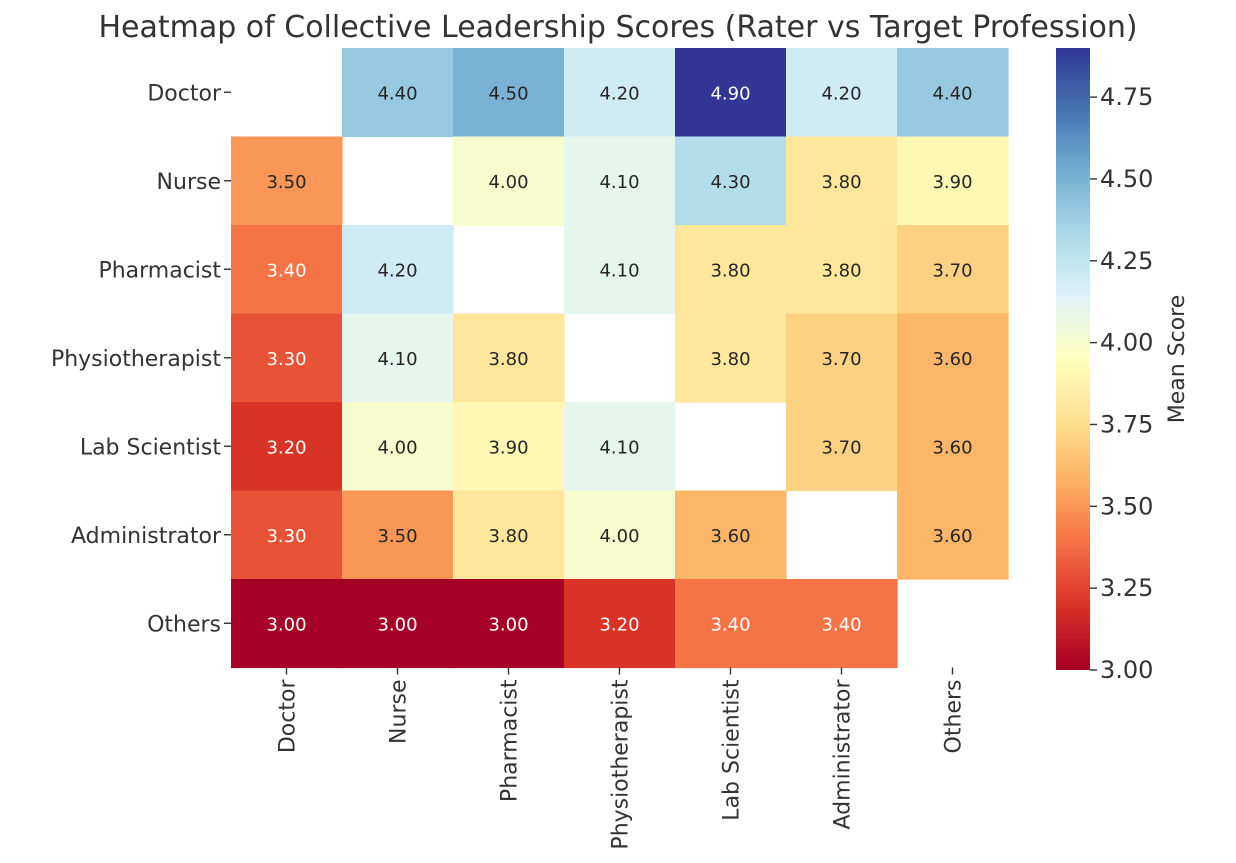  Describe the element at coordinates (189, 182) in the screenshot. I see `row-tick-label: Nurse` at that location.